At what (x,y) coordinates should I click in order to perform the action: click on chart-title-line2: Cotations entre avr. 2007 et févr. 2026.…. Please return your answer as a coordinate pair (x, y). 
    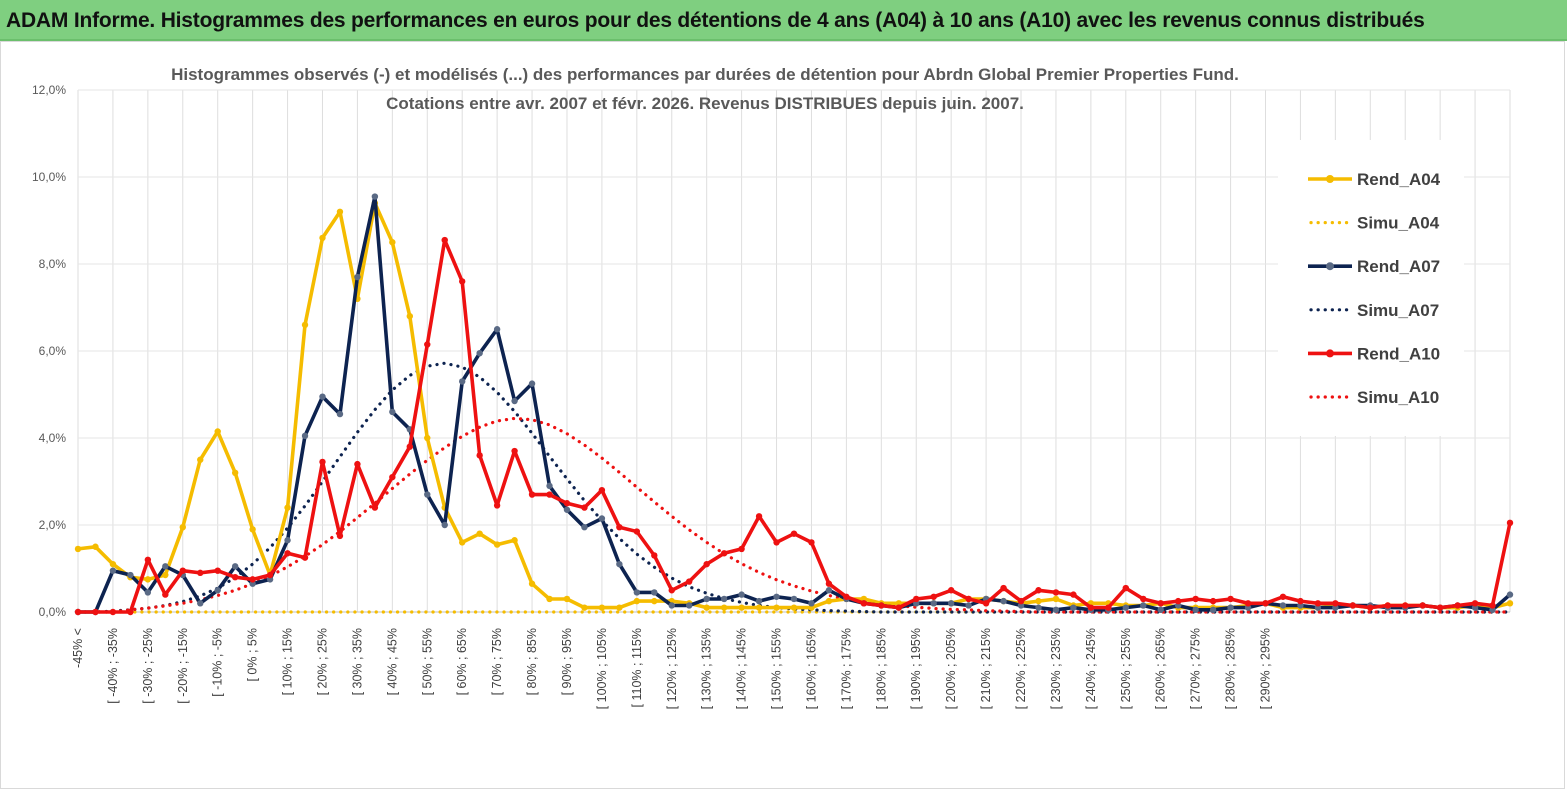
    Looking at the image, I should click on (705, 103).